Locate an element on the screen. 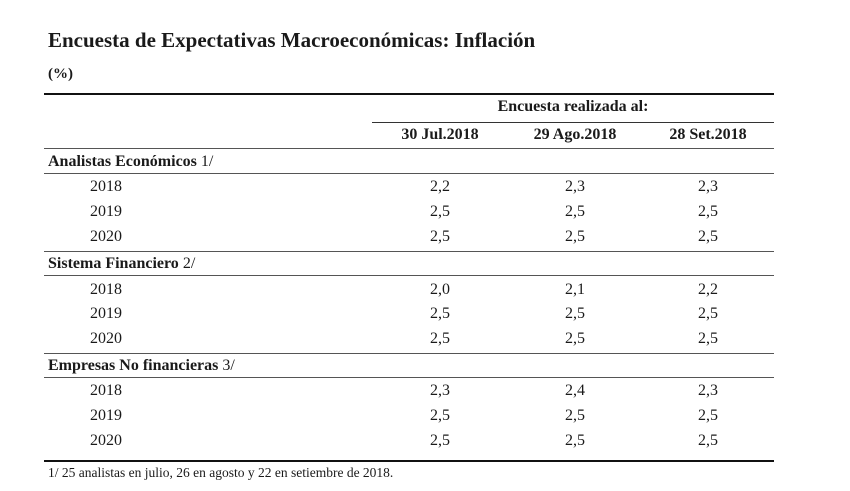  survey-header-rule is located at coordinates (573, 122).